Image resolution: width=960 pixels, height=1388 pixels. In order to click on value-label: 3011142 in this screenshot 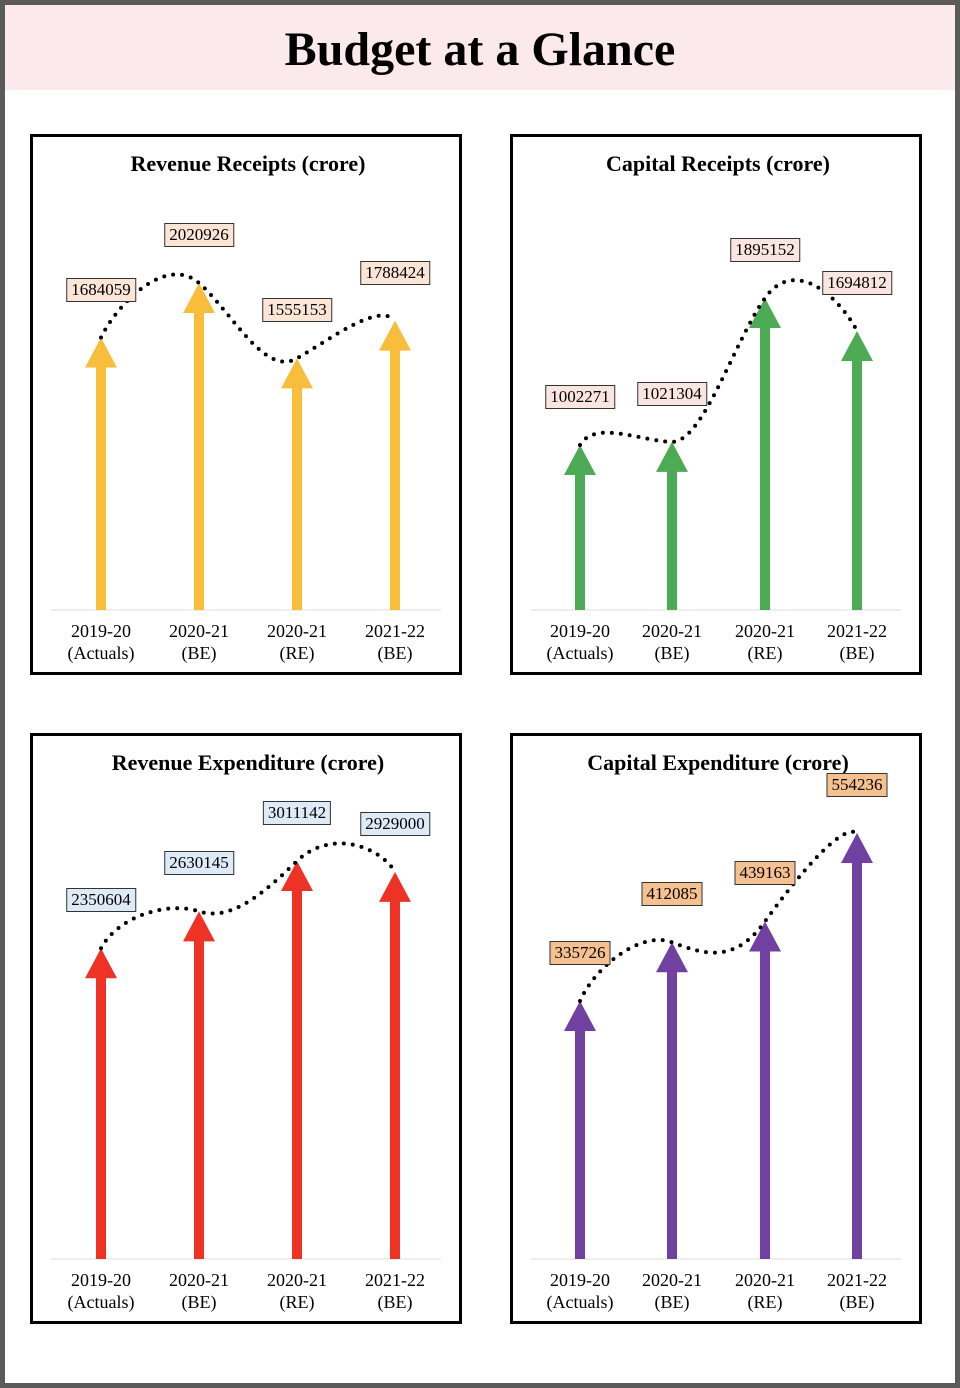, I will do `click(297, 813)`.